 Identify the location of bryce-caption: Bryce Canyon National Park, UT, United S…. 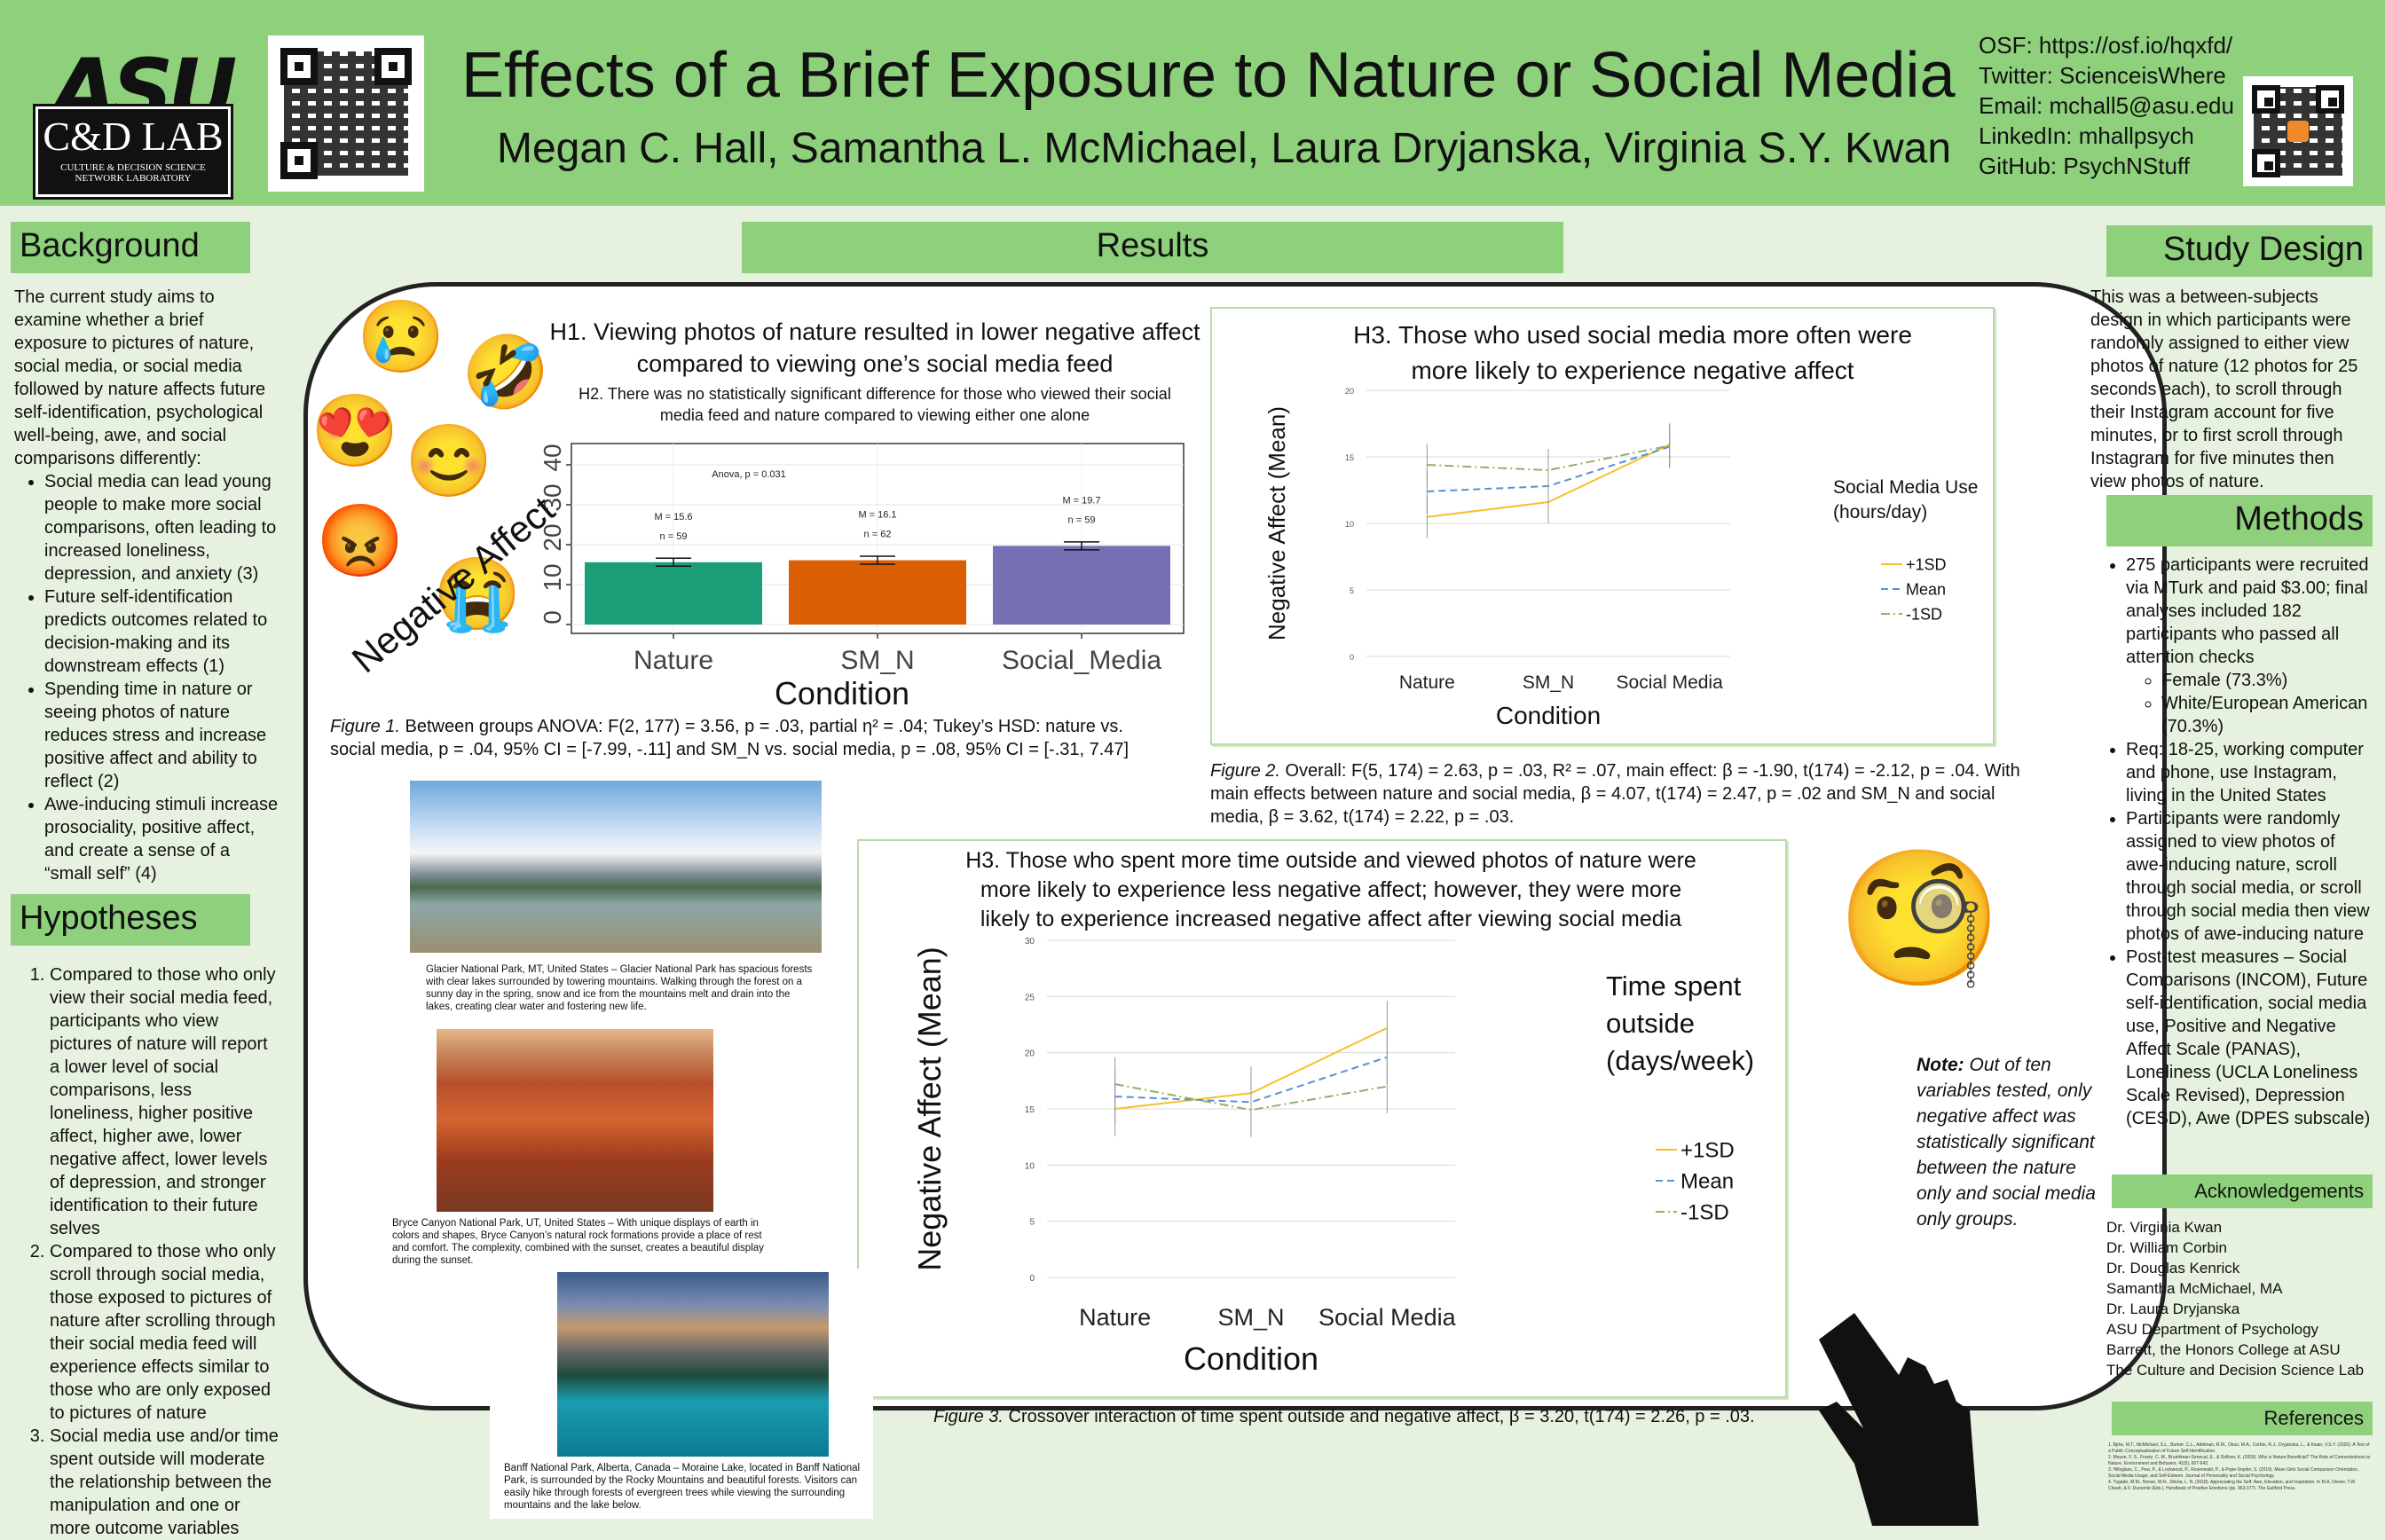
(578, 1242).